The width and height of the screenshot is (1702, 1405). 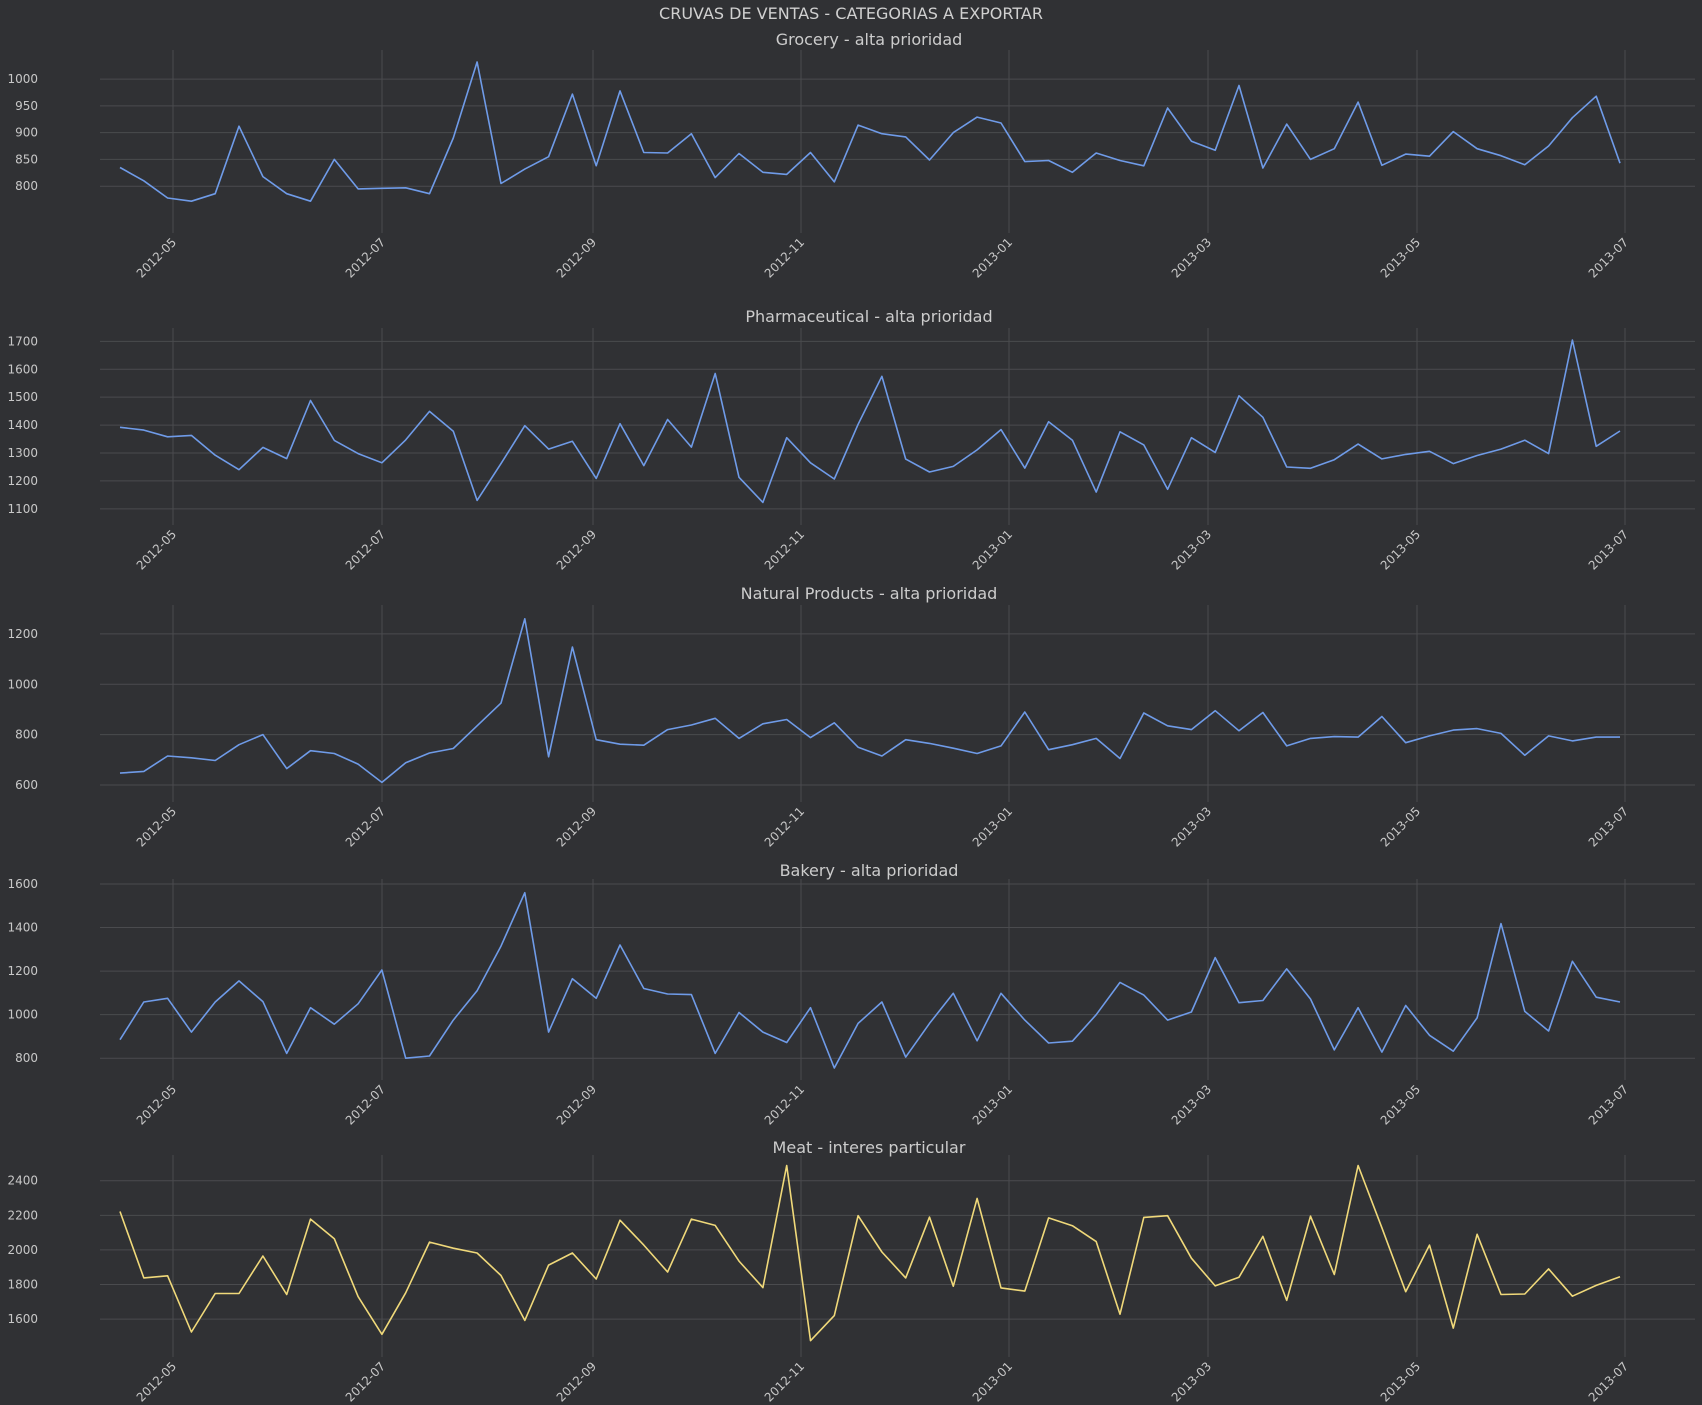 What do you see at coordinates (22, 1215) in the screenshot?
I see `y-tick-label: 2200` at bounding box center [22, 1215].